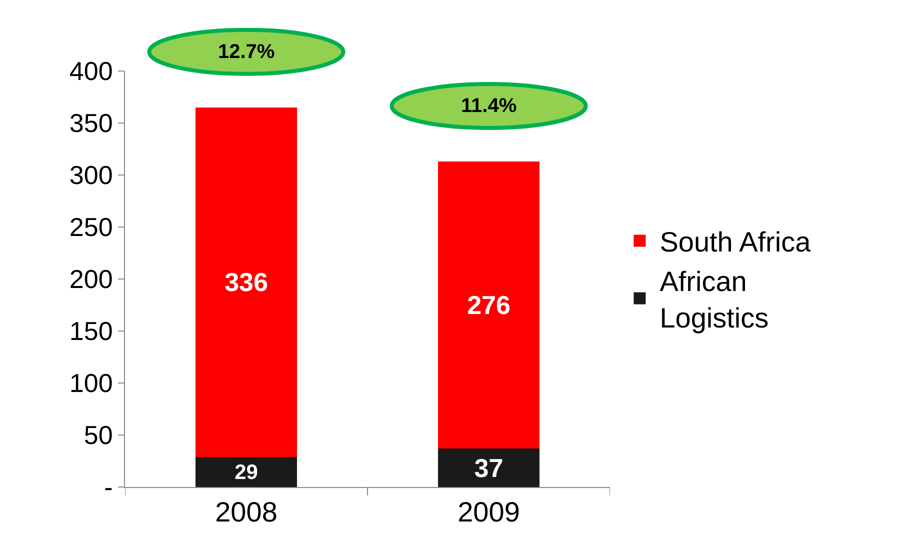 The height and width of the screenshot is (558, 903). What do you see at coordinates (736, 242) in the screenshot?
I see `legend-label: South Africa` at bounding box center [736, 242].